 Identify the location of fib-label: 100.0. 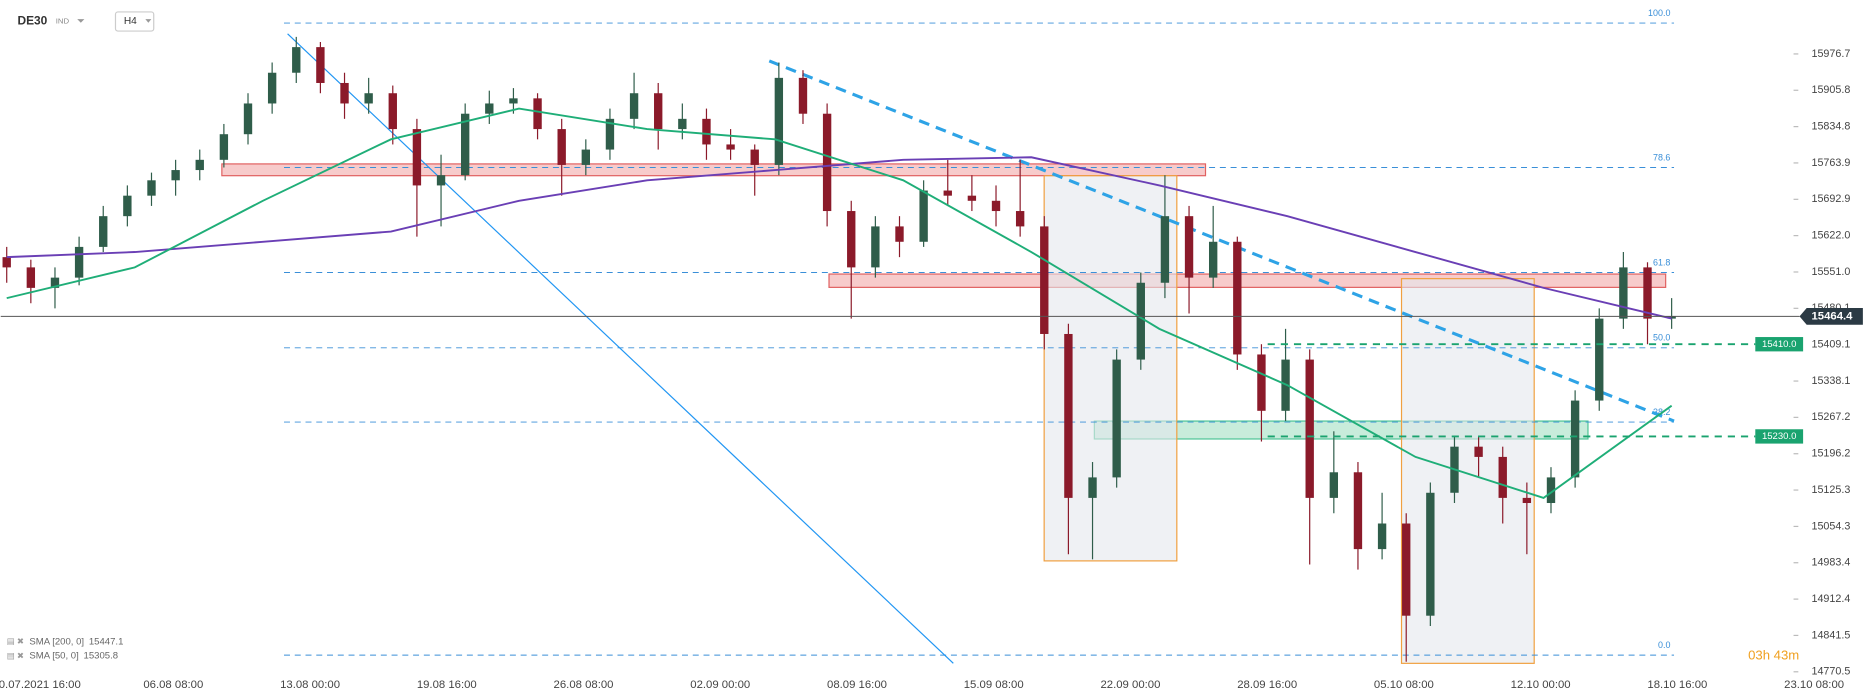
(1659, 13).